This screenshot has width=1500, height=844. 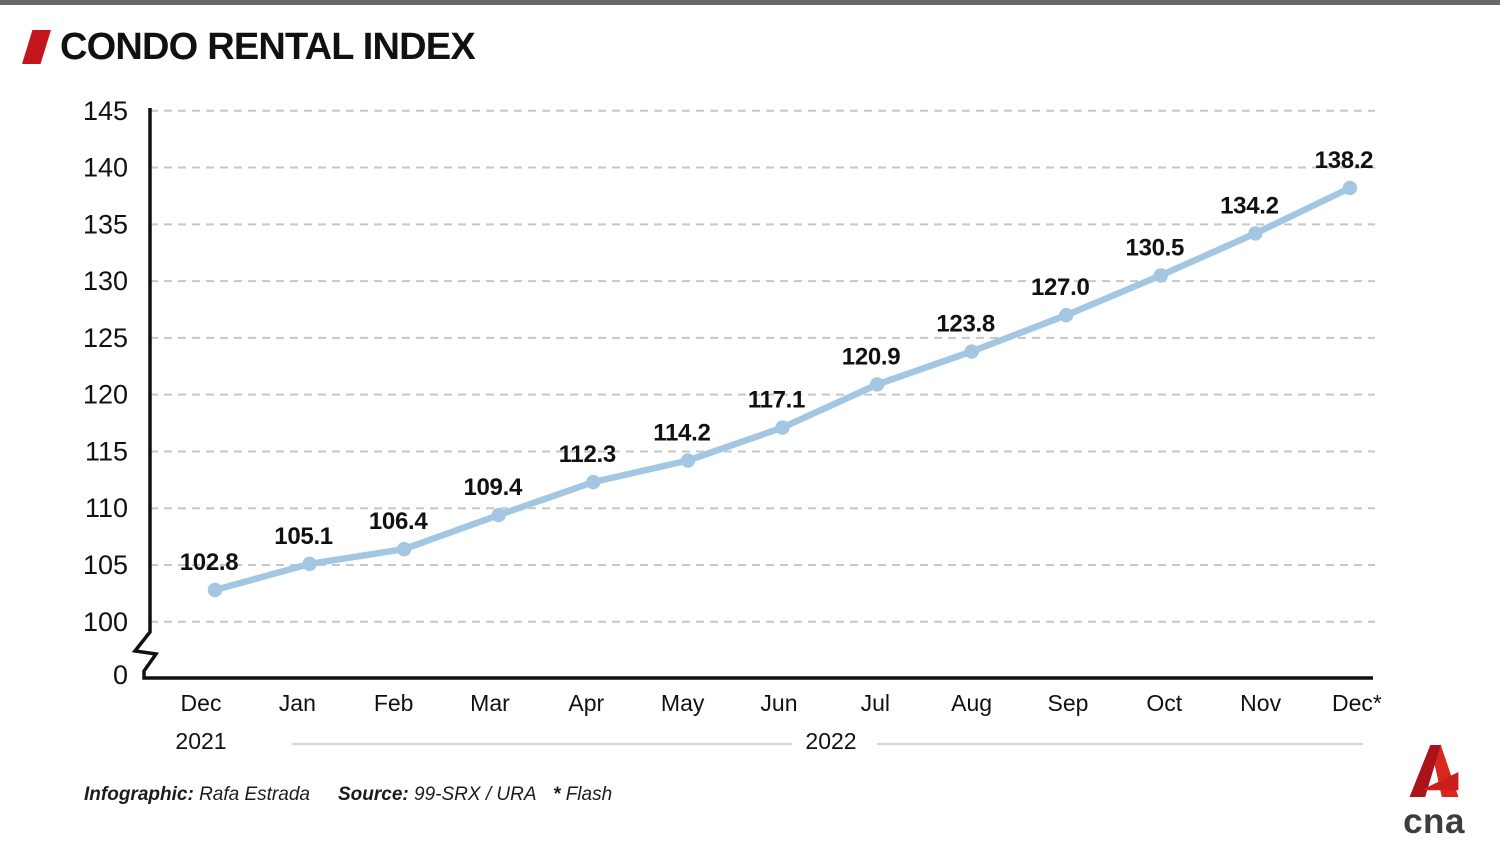 I want to click on y-tick-label: 145, so click(x=105, y=111).